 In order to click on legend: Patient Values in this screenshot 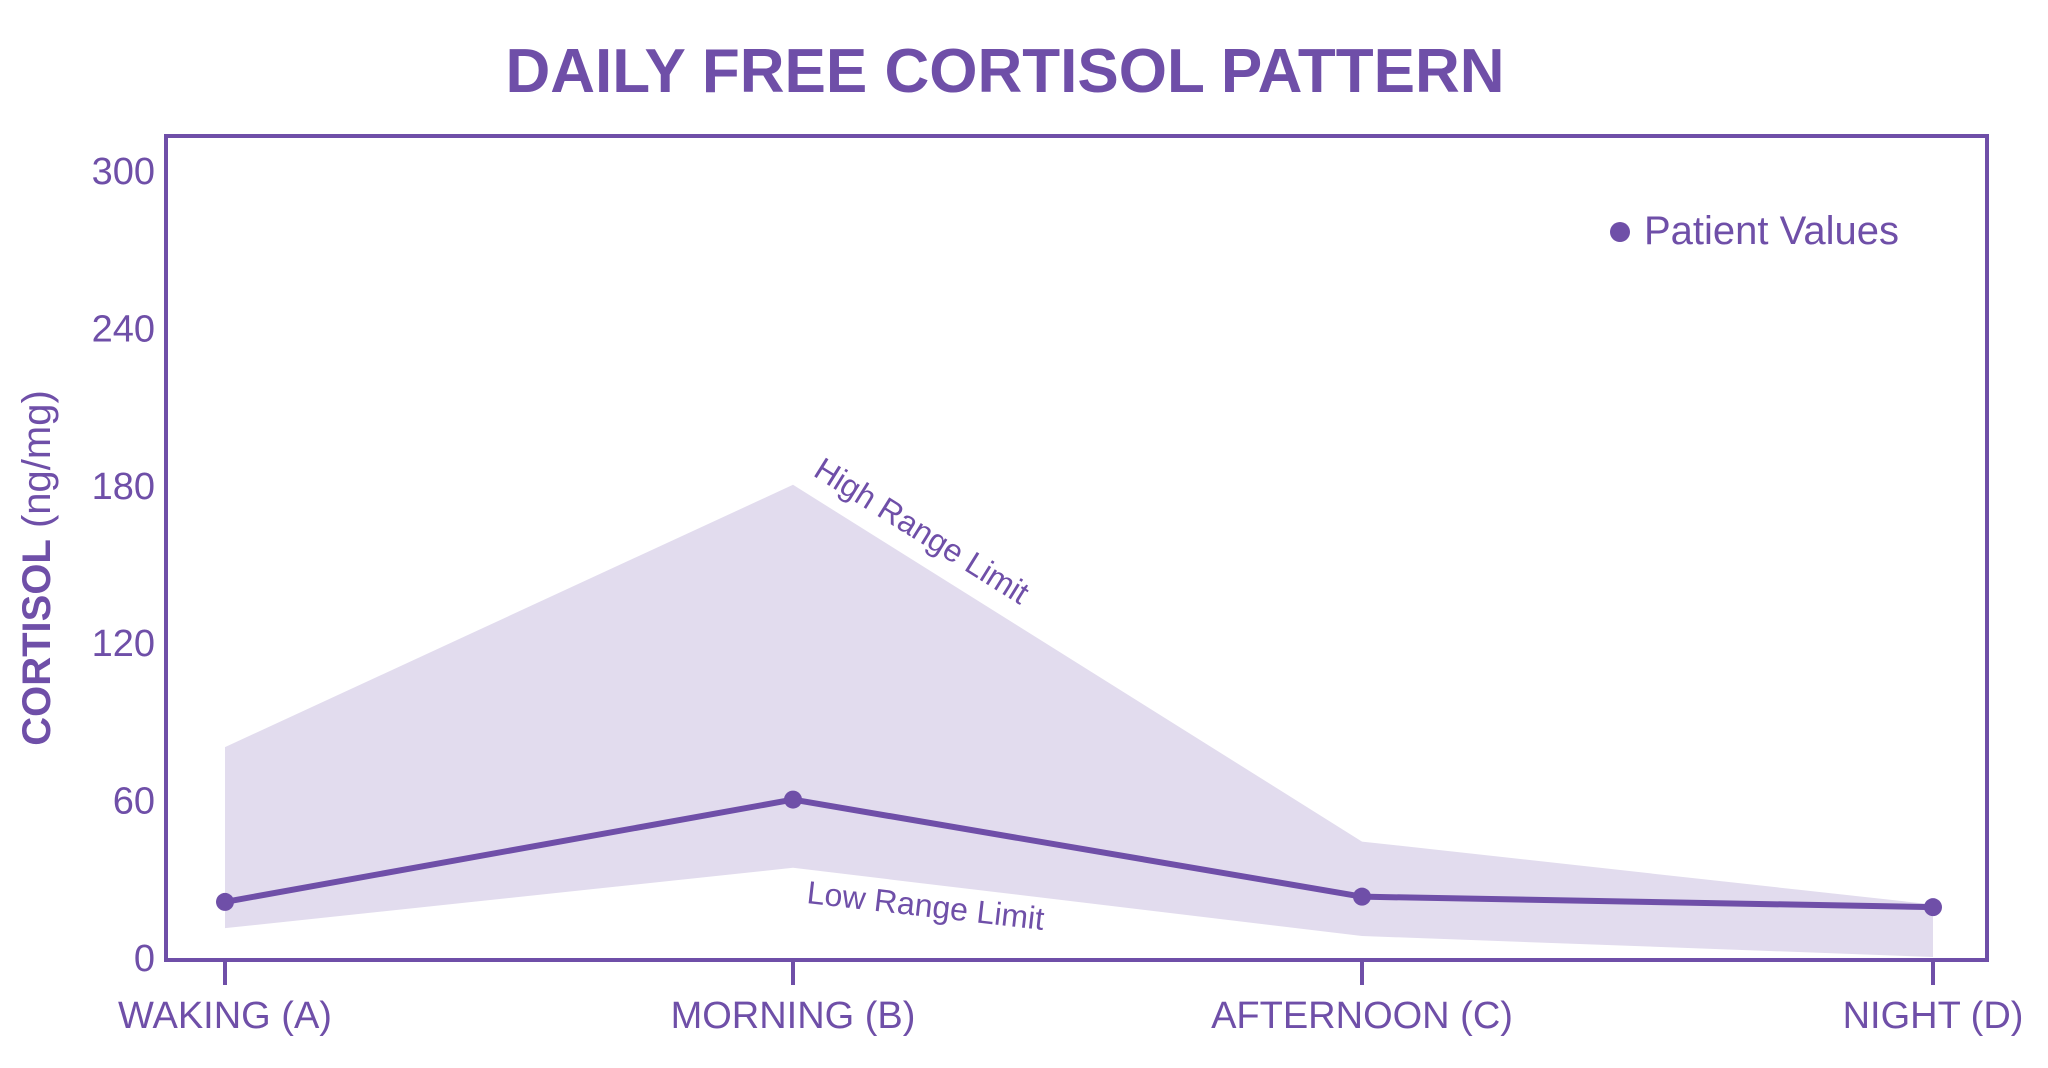, I will do `click(1754, 231)`.